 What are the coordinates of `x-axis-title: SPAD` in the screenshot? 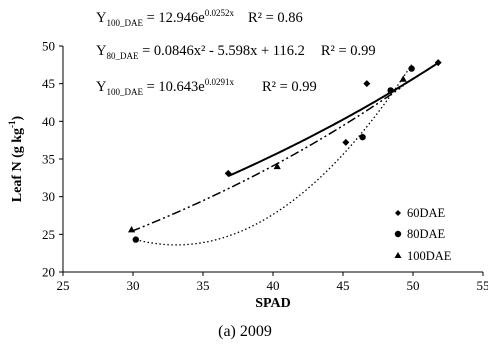 It's located at (273, 303).